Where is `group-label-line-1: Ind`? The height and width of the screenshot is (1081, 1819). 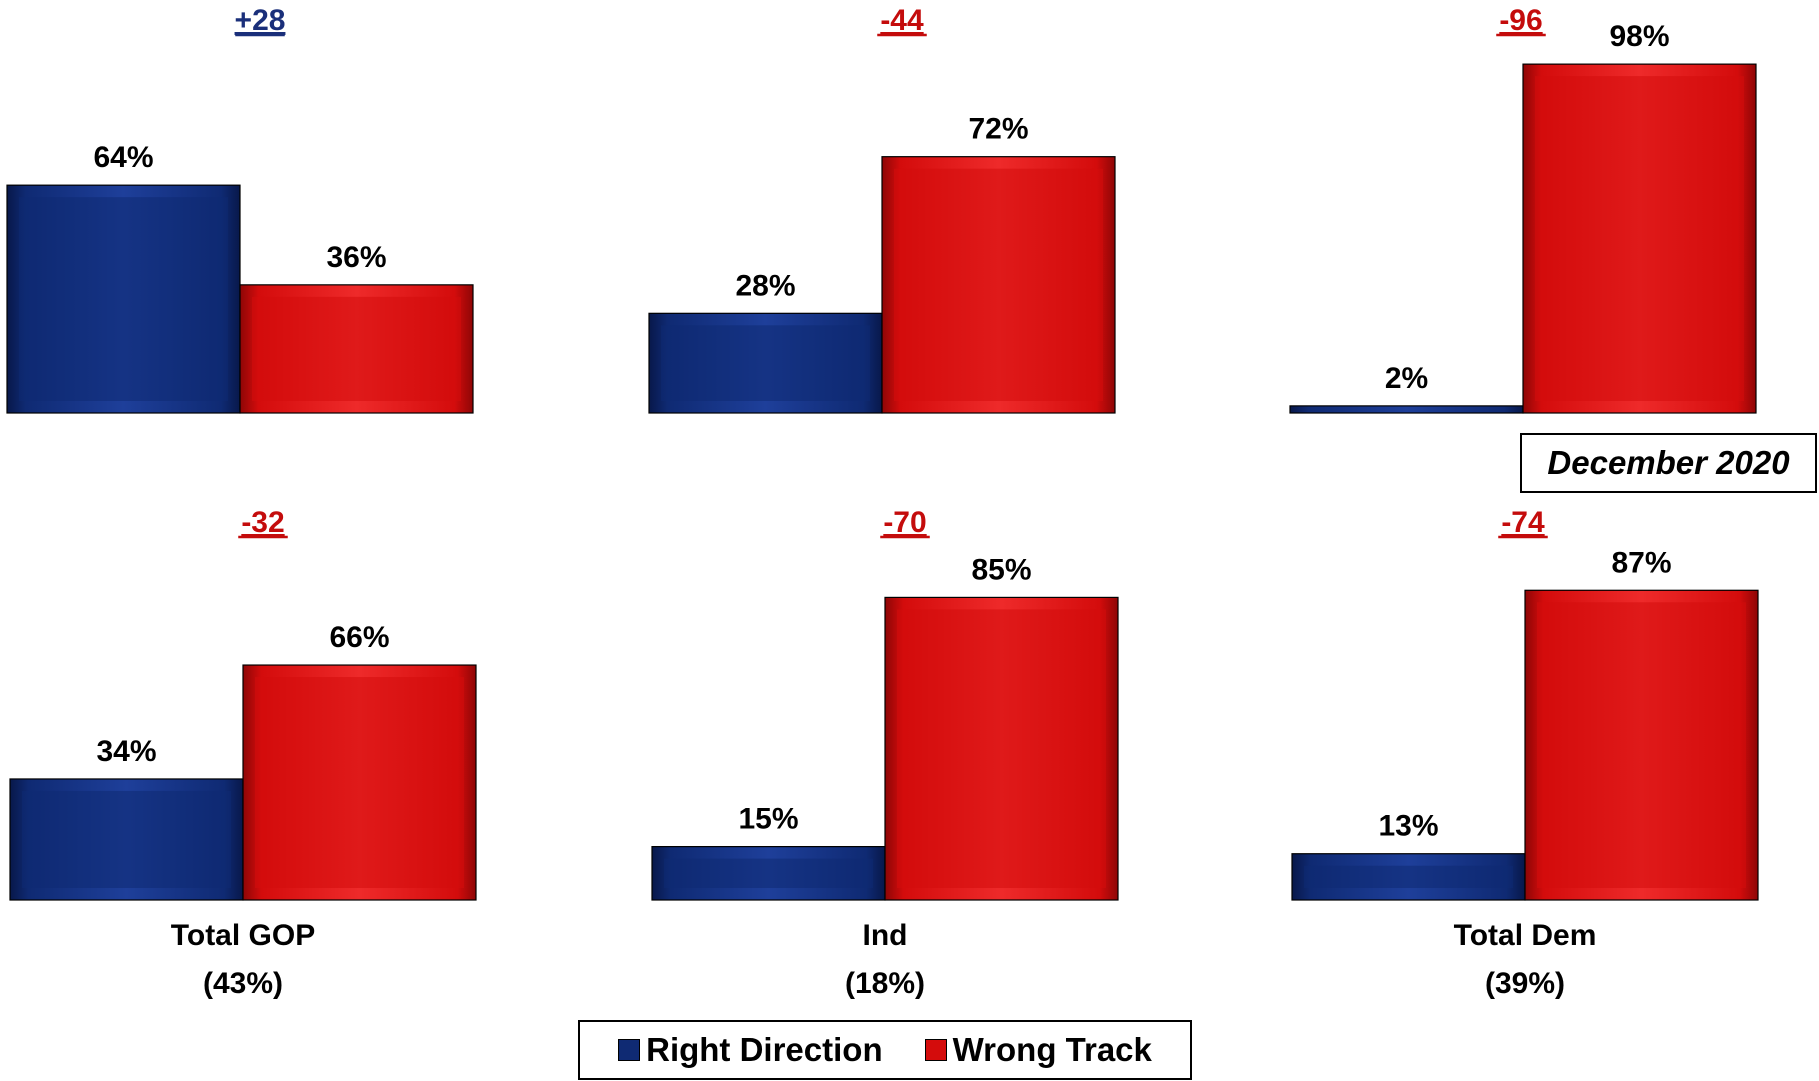 group-label-line-1: Ind is located at coordinates (885, 935).